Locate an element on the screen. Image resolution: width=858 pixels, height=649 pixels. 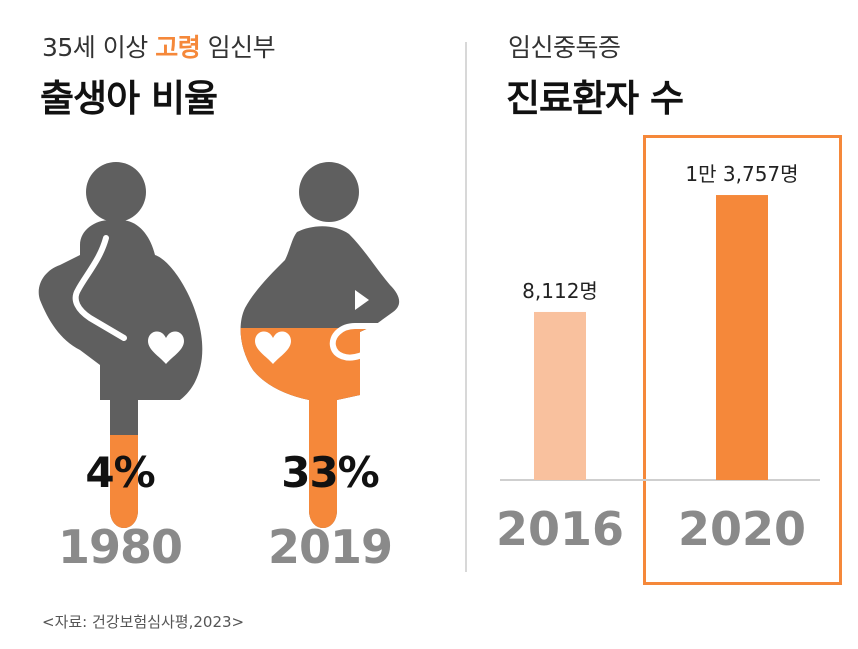
percent-label-1980: 4% is located at coordinates (120, 472).